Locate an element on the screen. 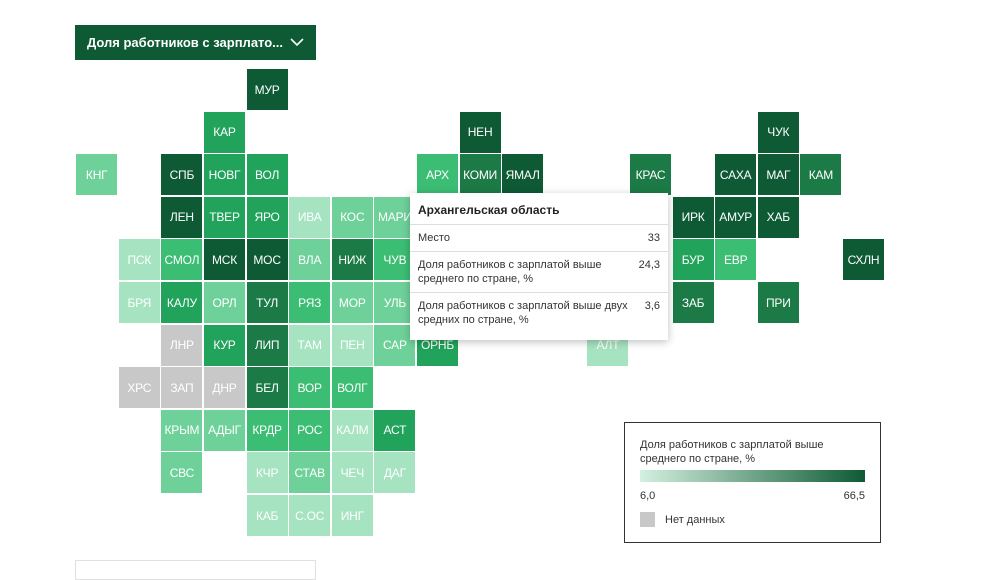 The width and height of the screenshot is (984, 580). region-tile-УЛЬ: УЛЬ is located at coordinates (395, 302).